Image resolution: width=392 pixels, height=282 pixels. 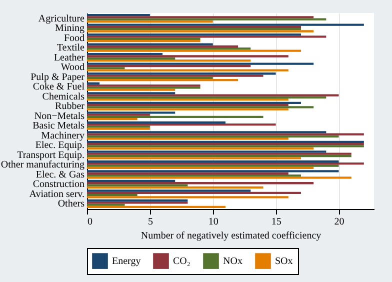 I want to click on x-axis-title: Number of negatively estimated coefficiency, so click(x=231, y=236).